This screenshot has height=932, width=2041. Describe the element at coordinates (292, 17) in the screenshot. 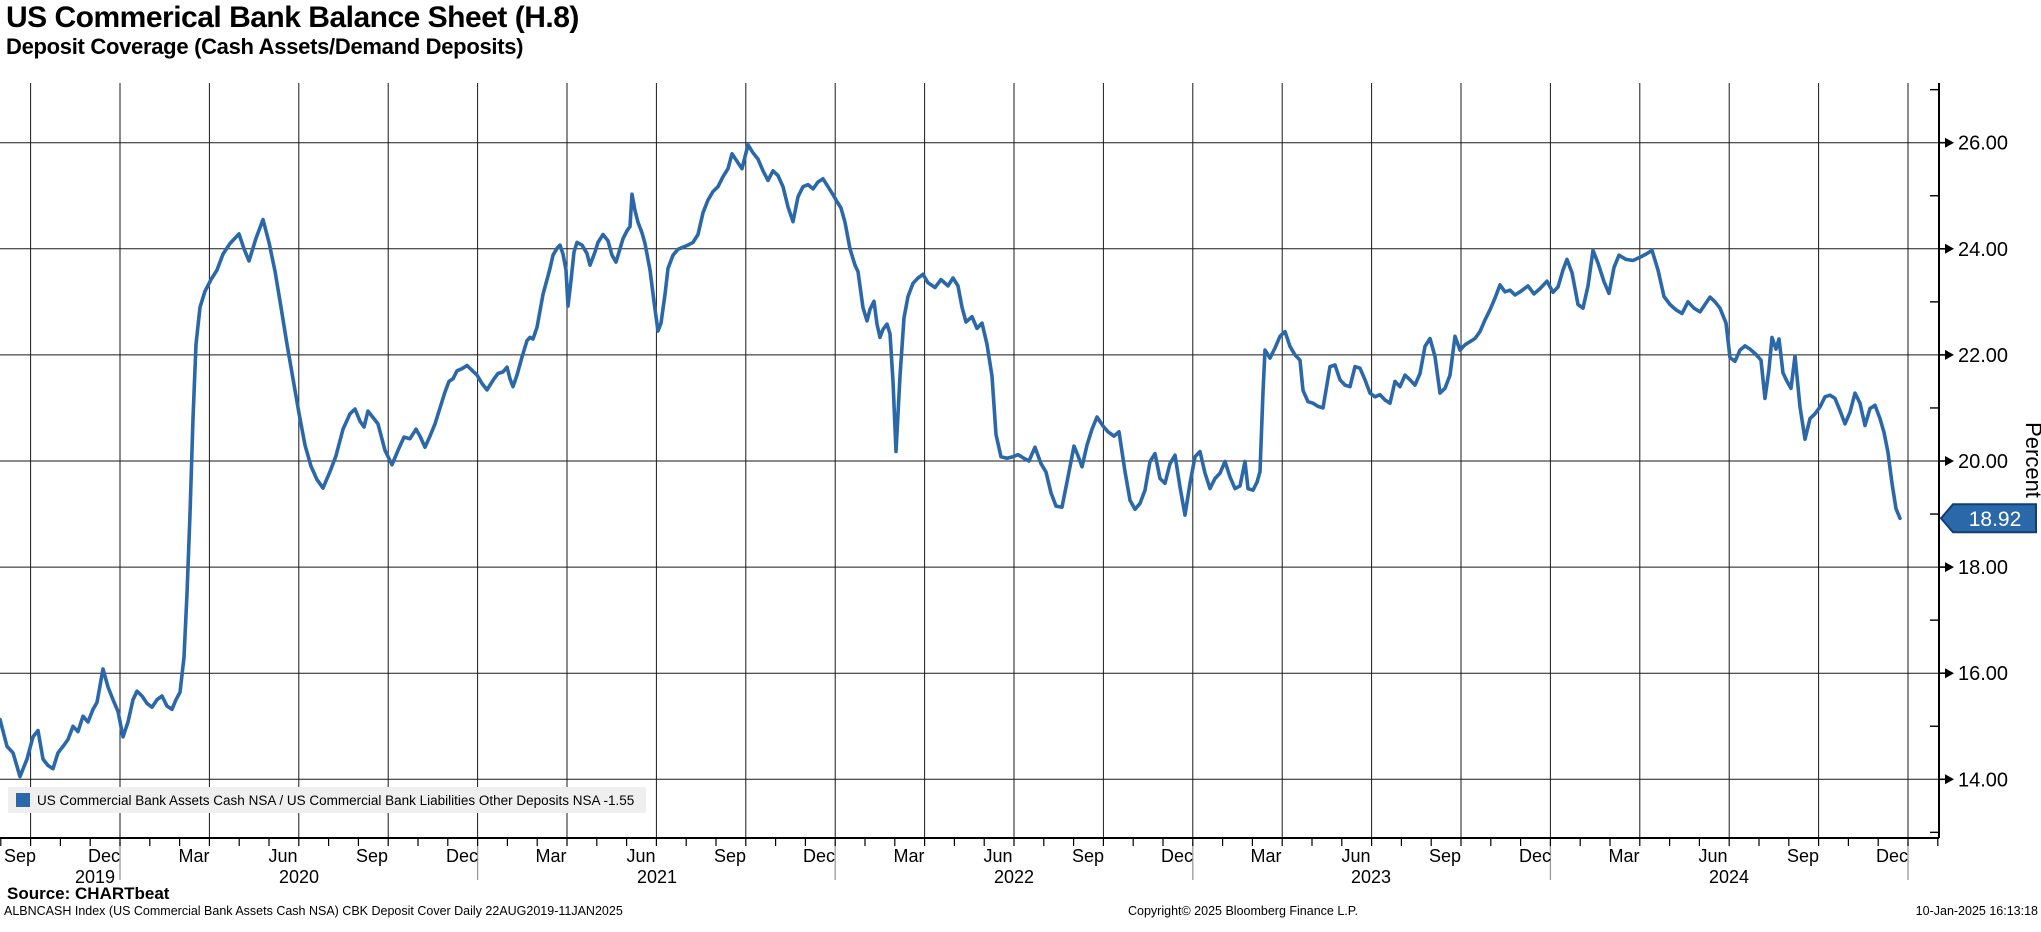

I see `chart-title: US Commerical Bank Balance Sheet (H.8)` at that location.